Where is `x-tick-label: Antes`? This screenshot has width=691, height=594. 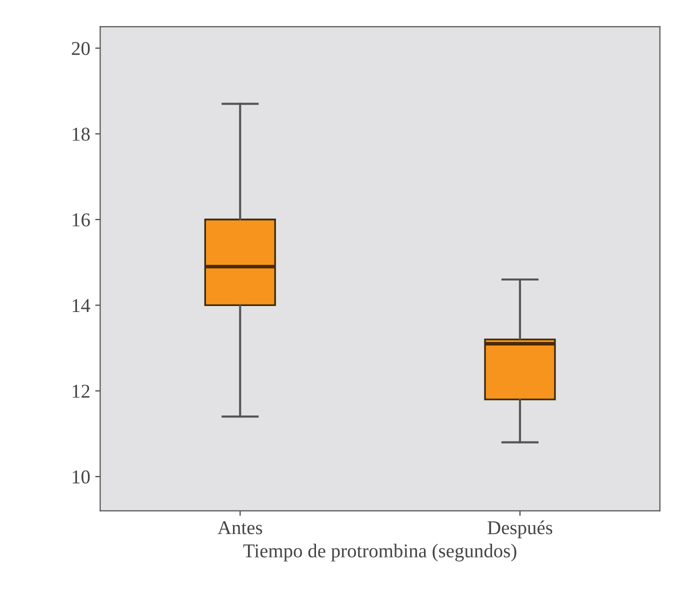 x-tick-label: Antes is located at coordinates (240, 527).